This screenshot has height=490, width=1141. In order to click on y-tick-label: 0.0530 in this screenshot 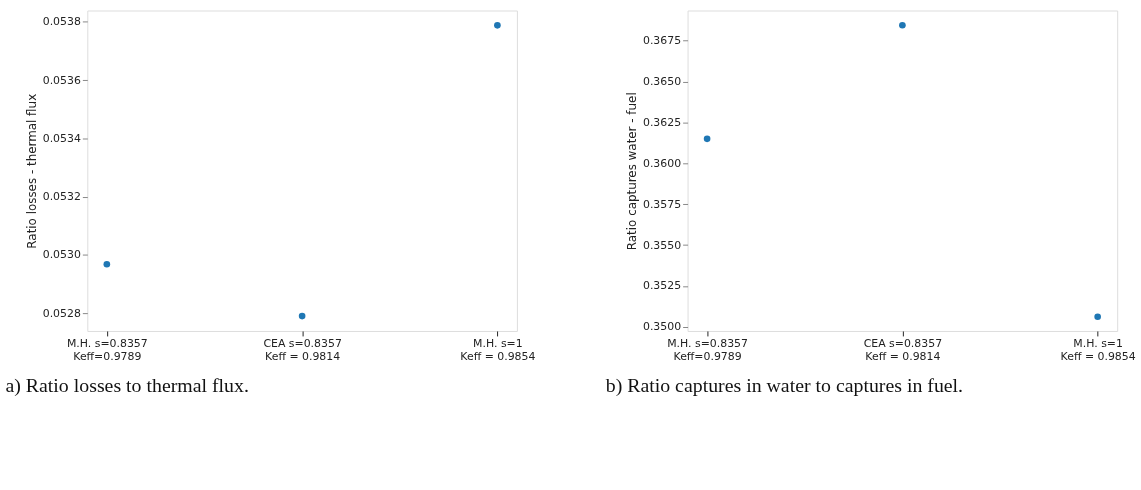, I will do `click(61, 255)`.